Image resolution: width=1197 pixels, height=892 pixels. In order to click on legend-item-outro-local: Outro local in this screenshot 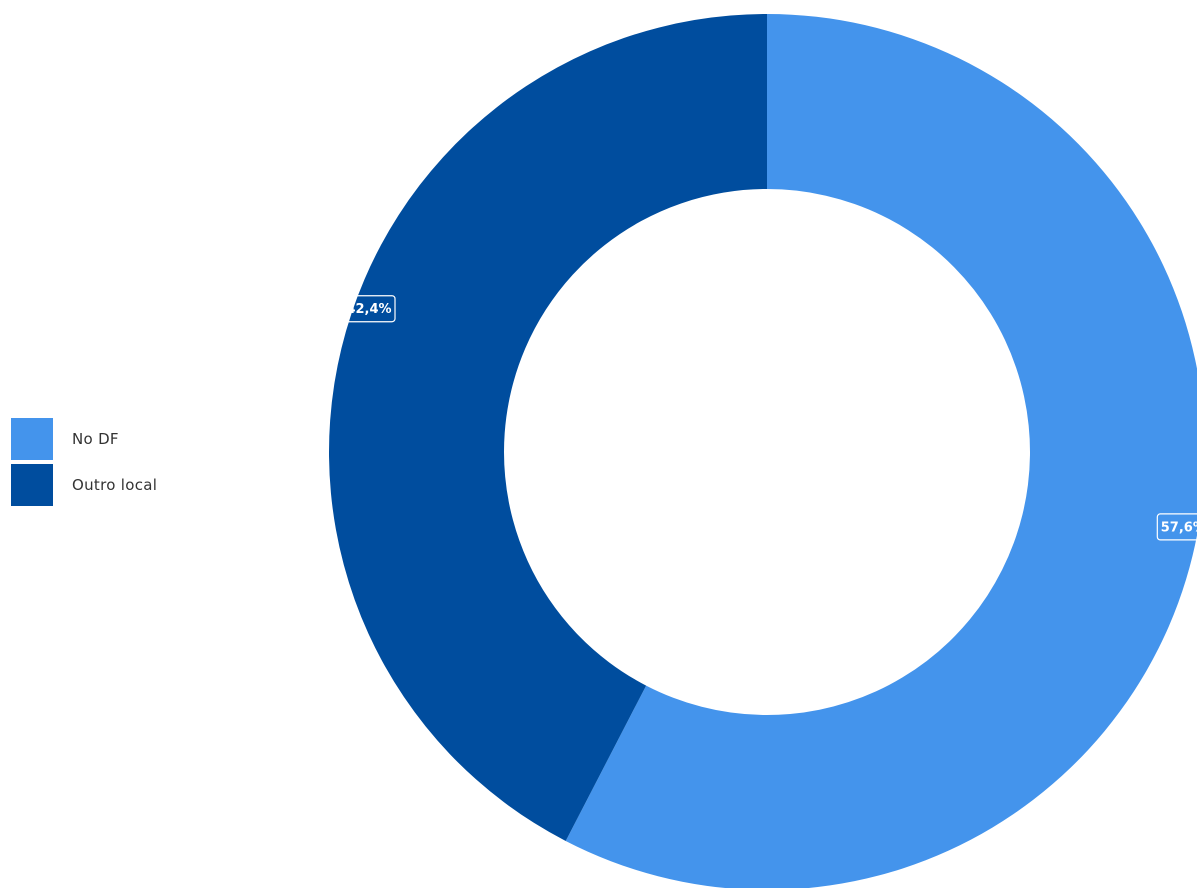, I will do `click(84, 485)`.